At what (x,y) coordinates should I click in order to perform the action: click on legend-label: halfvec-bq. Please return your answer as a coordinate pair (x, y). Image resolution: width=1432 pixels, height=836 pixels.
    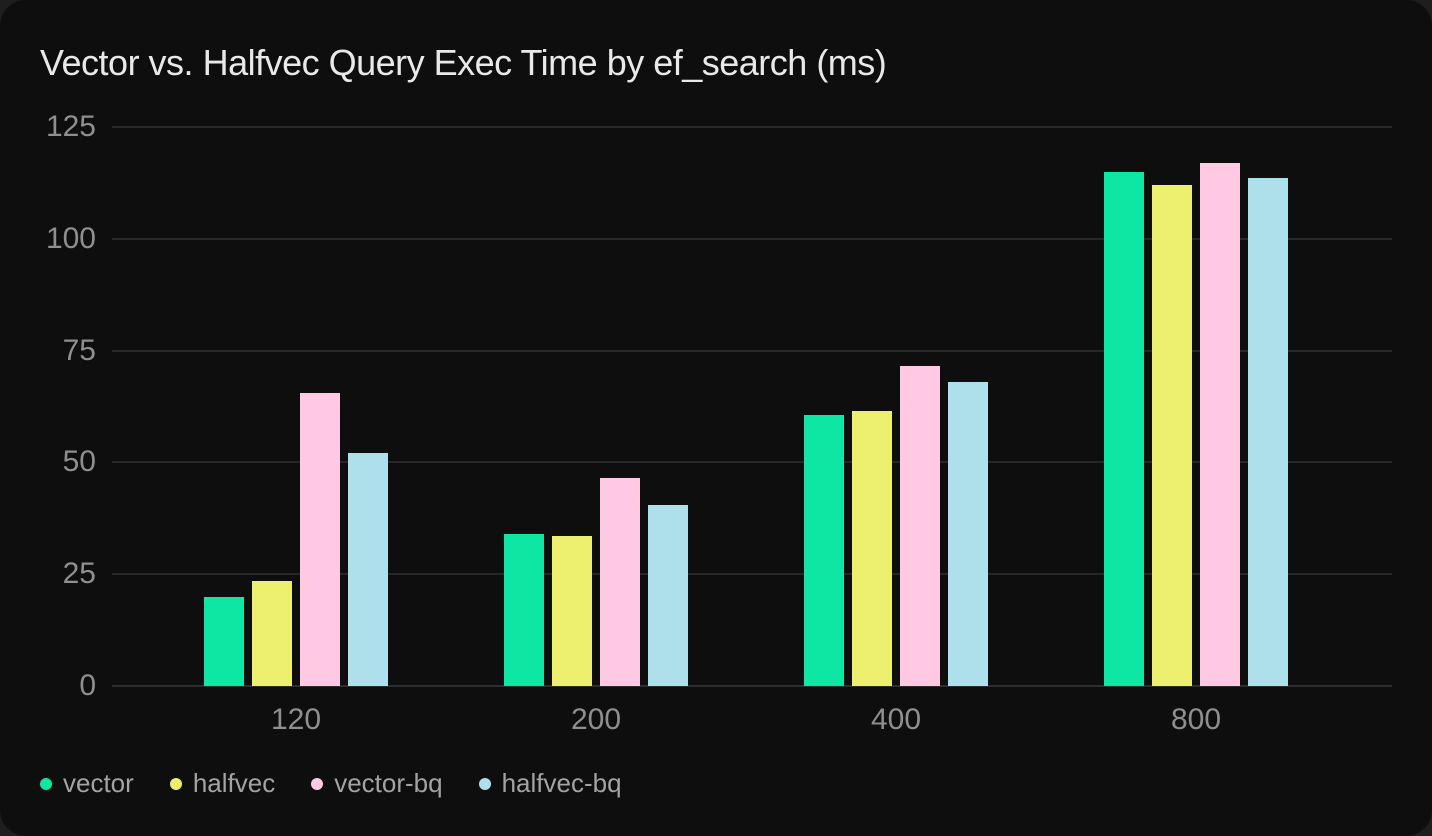
    Looking at the image, I should click on (561, 783).